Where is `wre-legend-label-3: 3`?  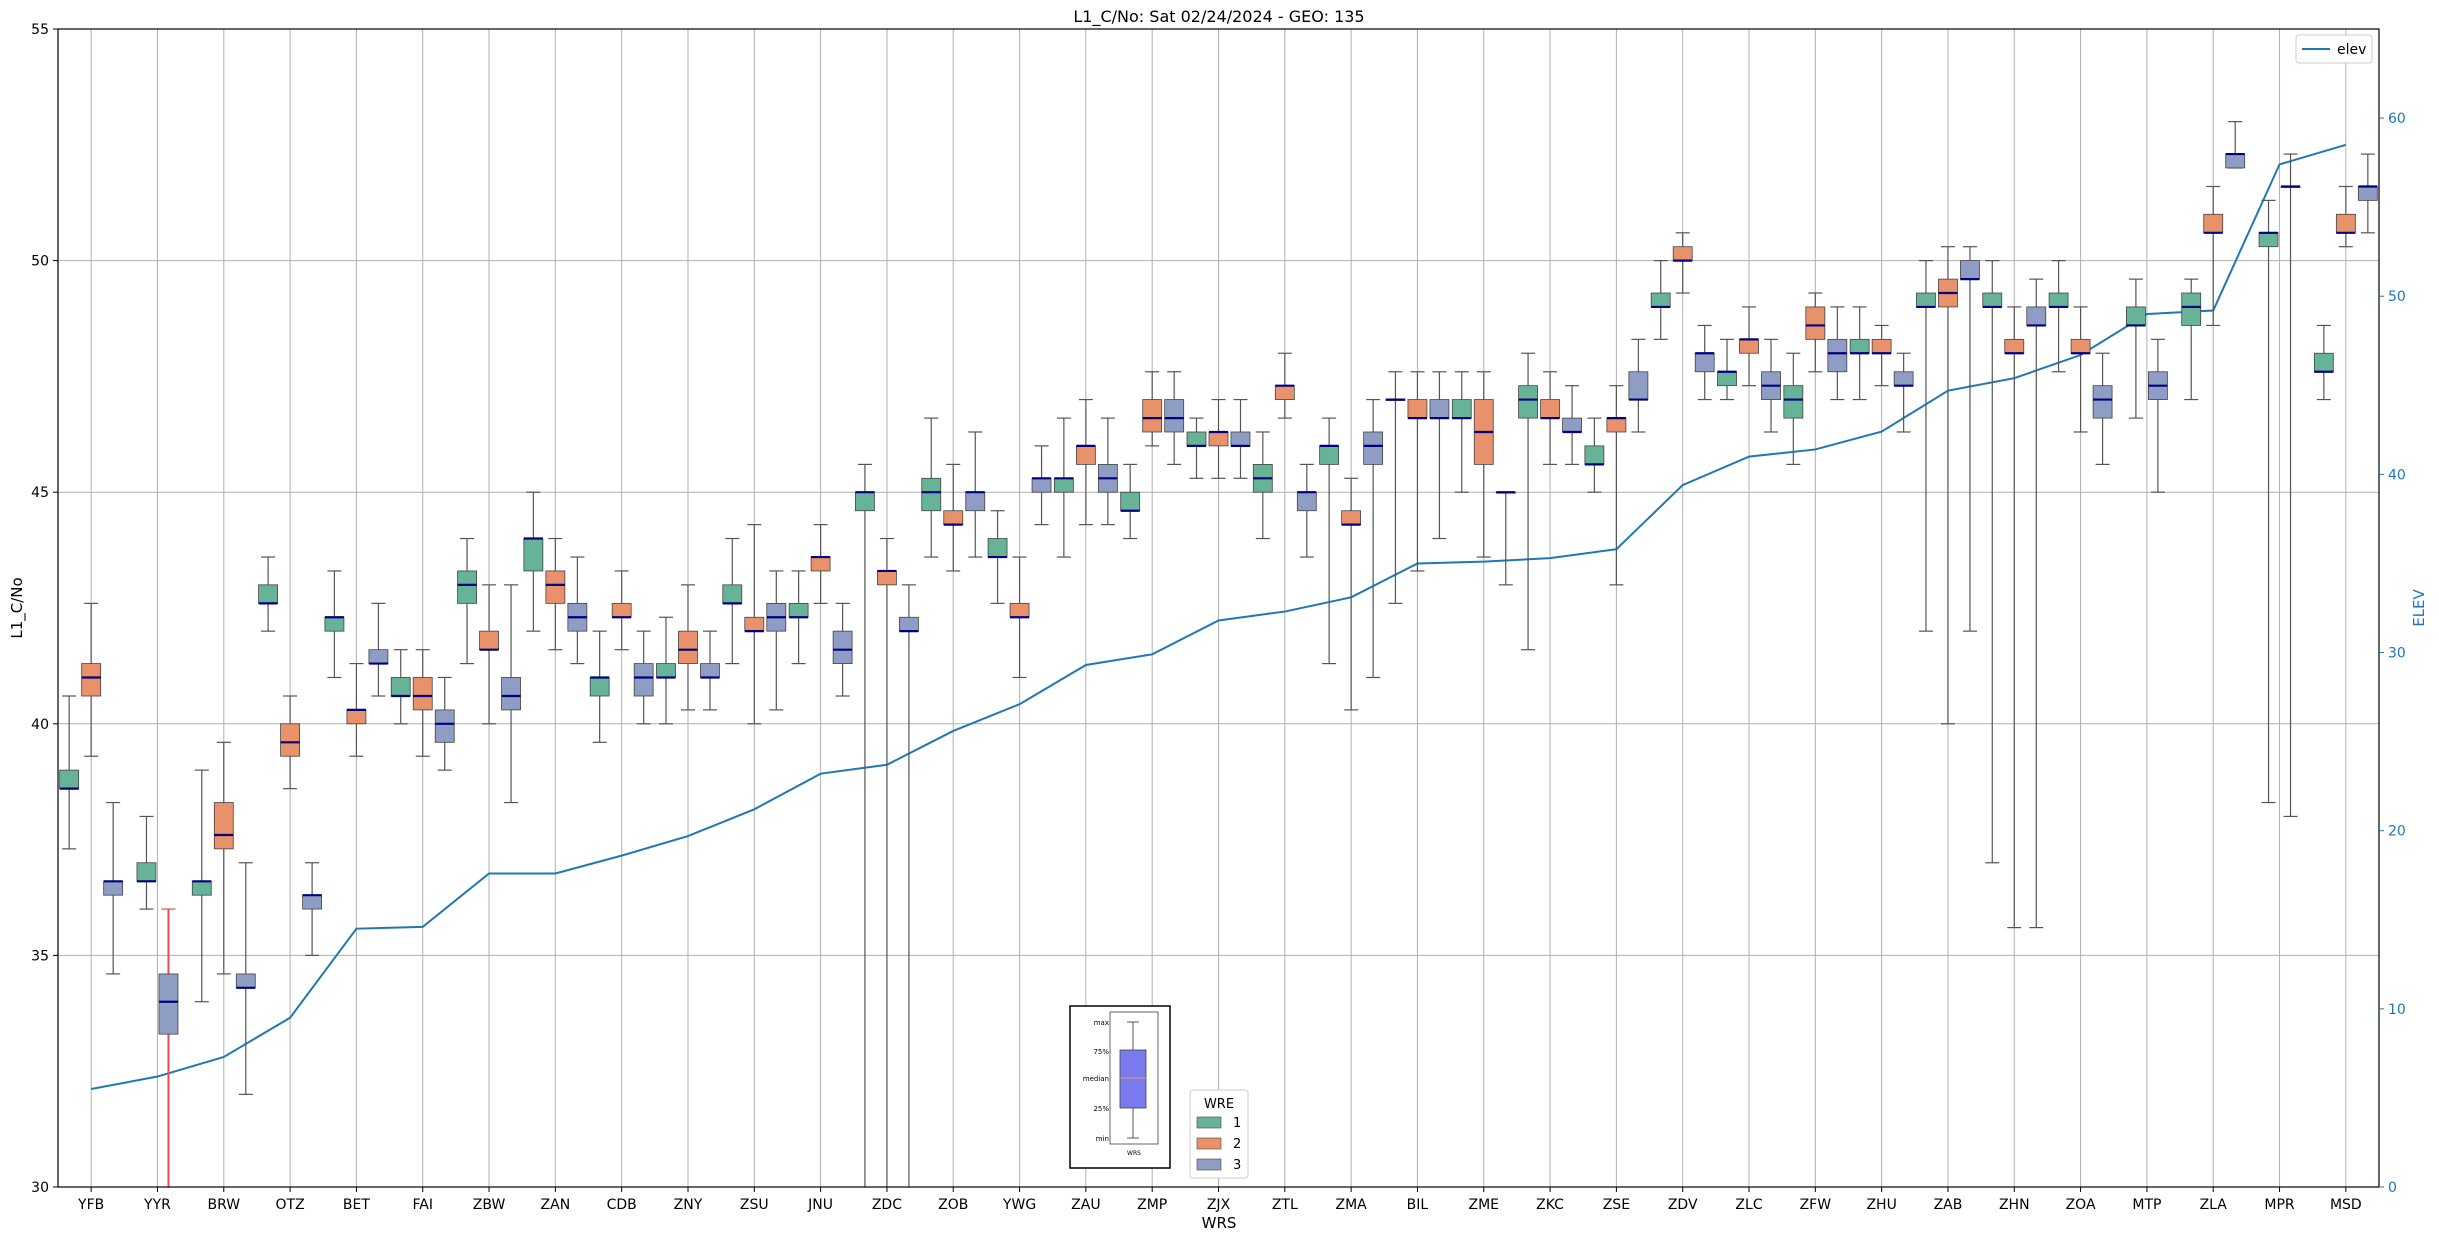
wre-legend-label-3: 3 is located at coordinates (1237, 1165).